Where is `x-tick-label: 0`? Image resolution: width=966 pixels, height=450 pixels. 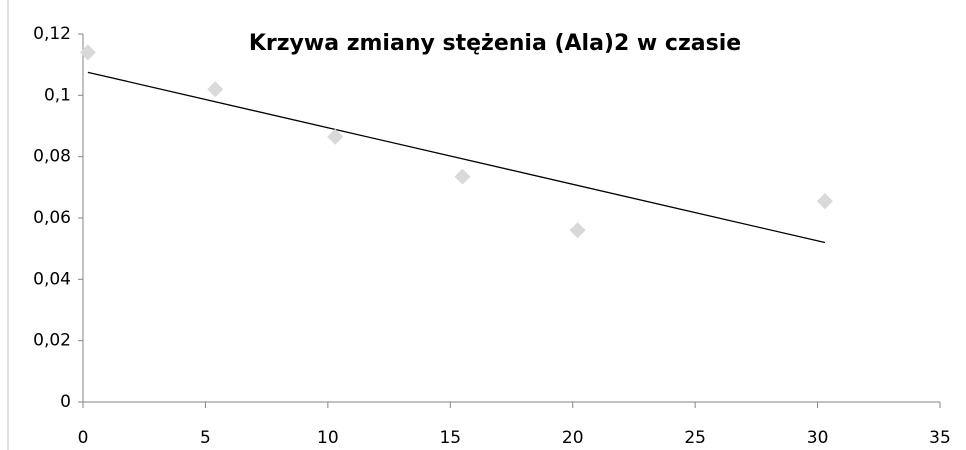 x-tick-label: 0 is located at coordinates (83, 438).